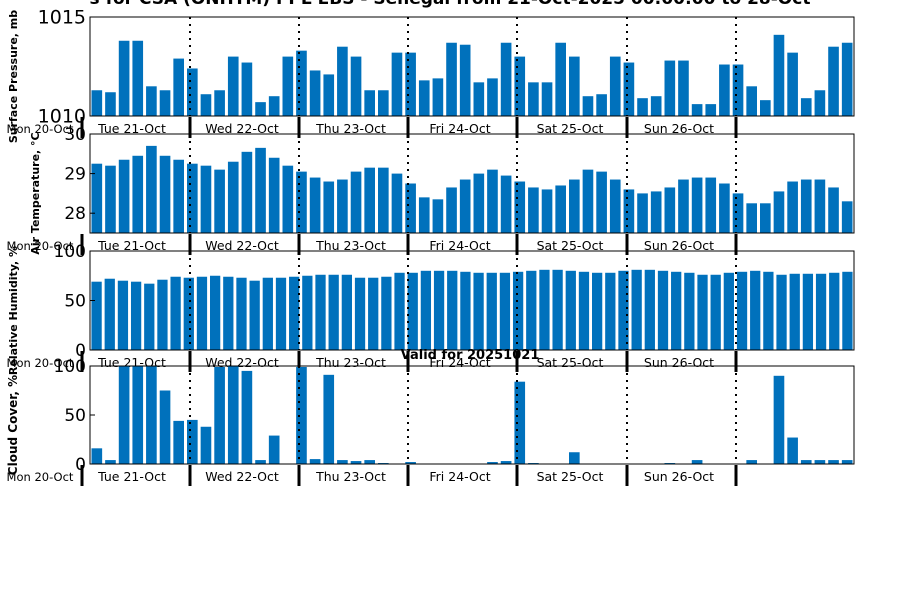 This screenshot has height=600, width=900. Describe the element at coordinates (470, 355) in the screenshot. I see `valid-for-label: Valid for 20251021` at that location.